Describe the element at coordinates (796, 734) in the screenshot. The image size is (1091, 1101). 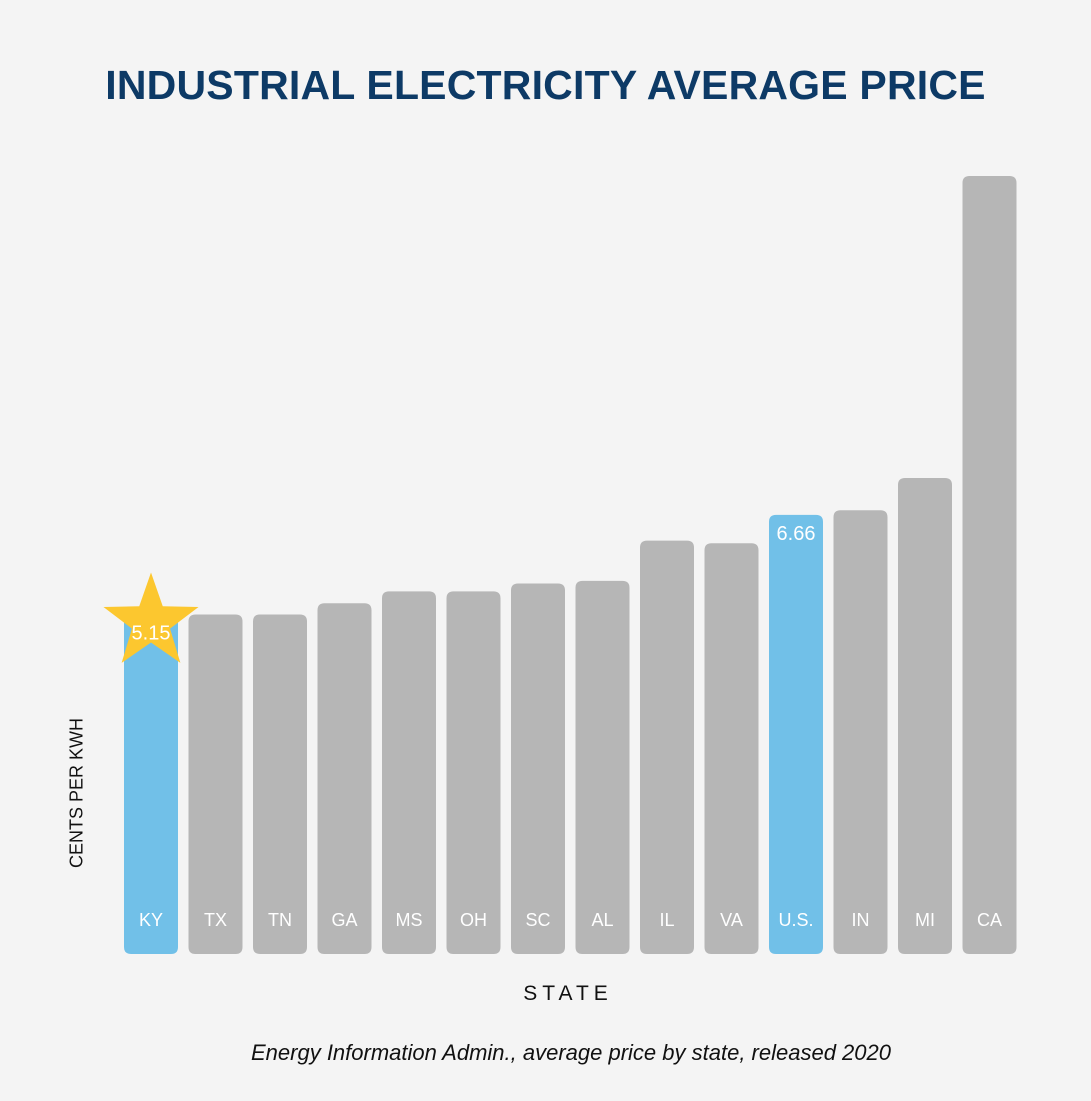
I see `bar-u-s` at that location.